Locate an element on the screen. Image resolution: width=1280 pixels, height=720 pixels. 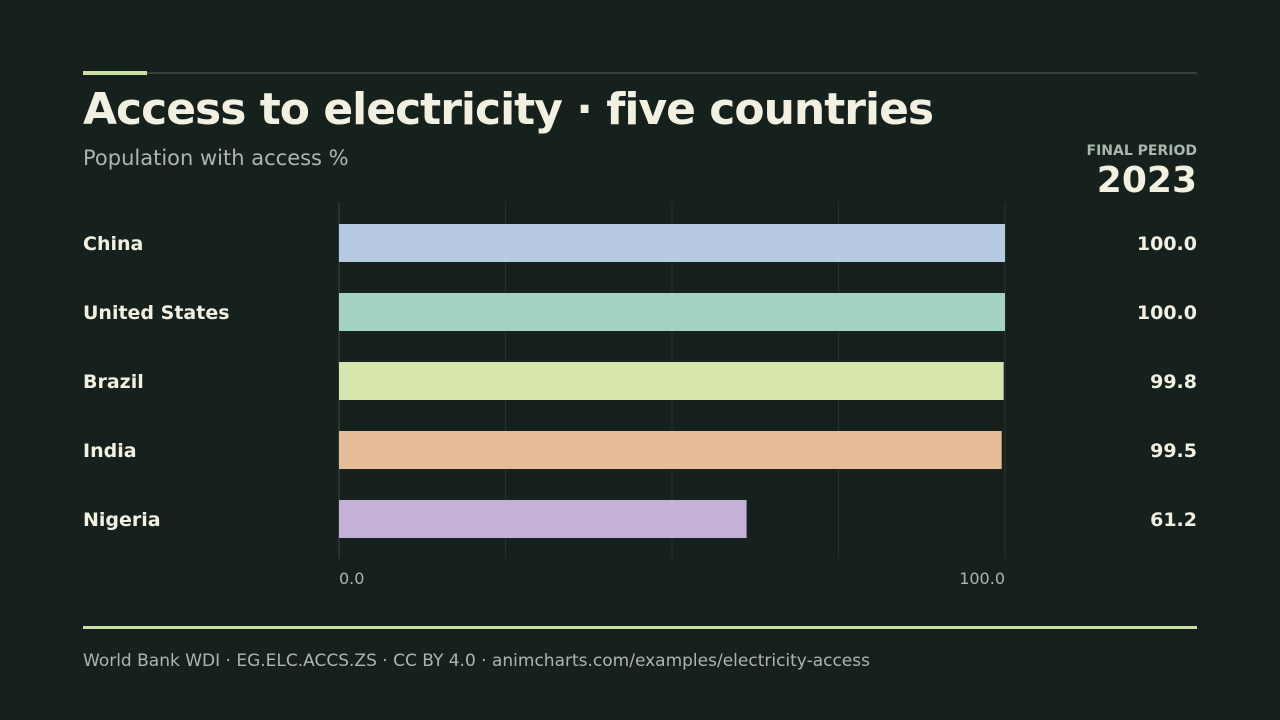
bottom-rule is located at coordinates (640, 627).